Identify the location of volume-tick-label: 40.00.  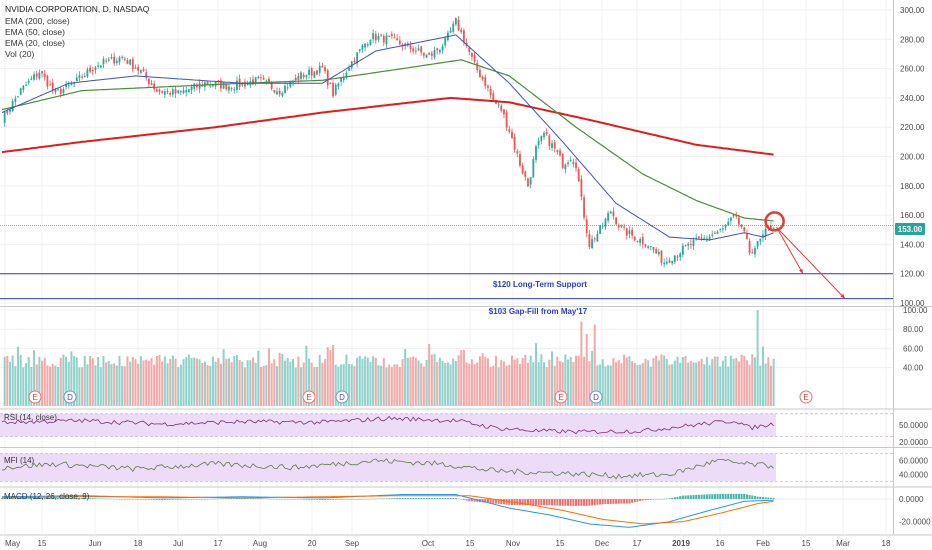
(913, 368).